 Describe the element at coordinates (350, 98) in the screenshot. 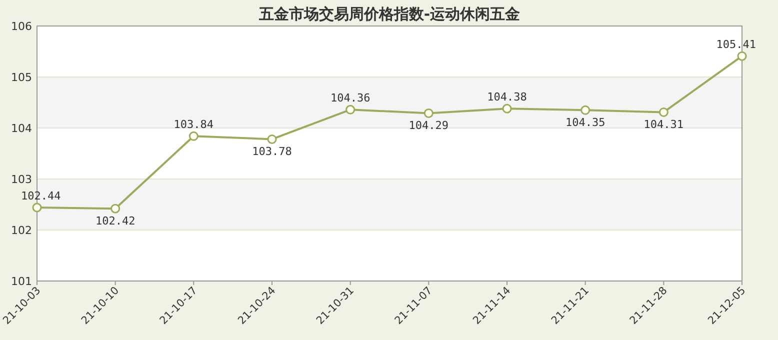

I see `data-label: 104.36` at that location.